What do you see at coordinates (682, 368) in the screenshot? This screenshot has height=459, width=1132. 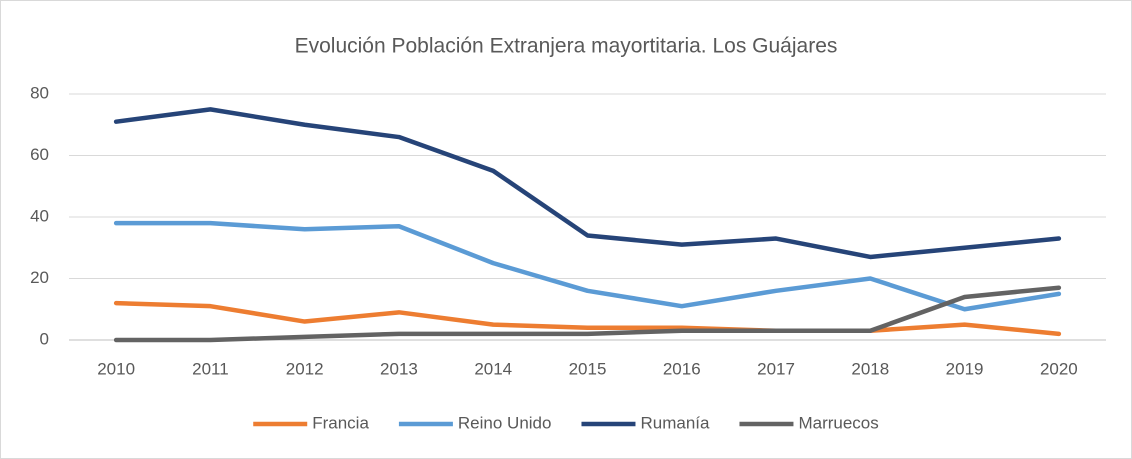 I see `x-tick-label: 2016` at bounding box center [682, 368].